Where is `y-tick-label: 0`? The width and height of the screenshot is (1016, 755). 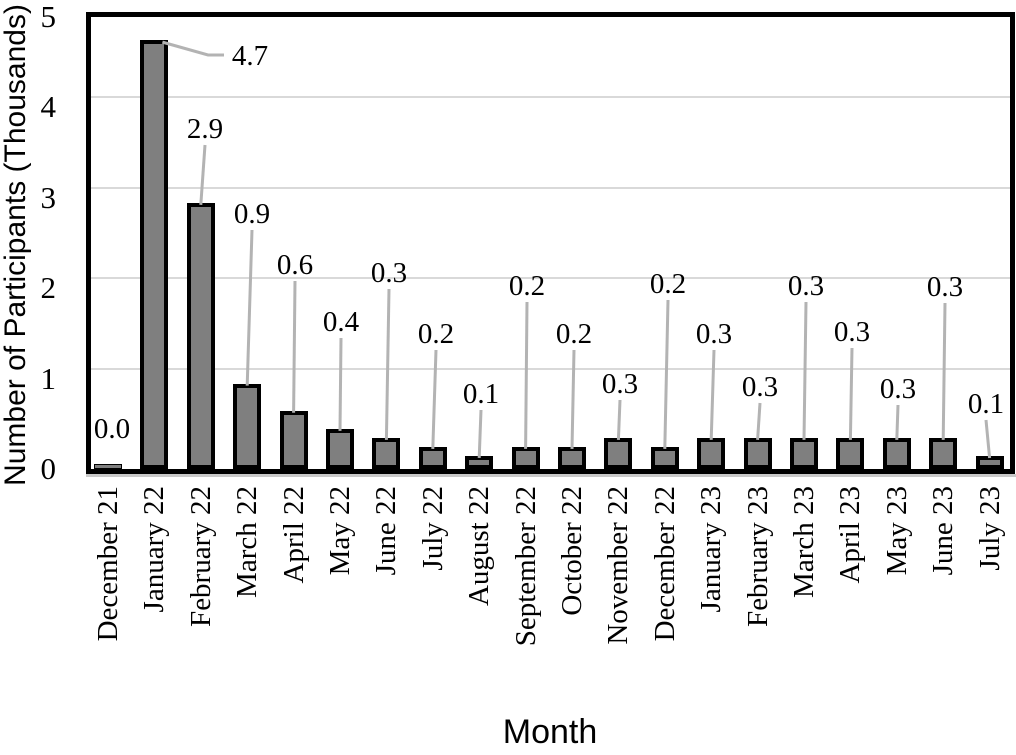 y-tick-label: 0 is located at coordinates (48, 468).